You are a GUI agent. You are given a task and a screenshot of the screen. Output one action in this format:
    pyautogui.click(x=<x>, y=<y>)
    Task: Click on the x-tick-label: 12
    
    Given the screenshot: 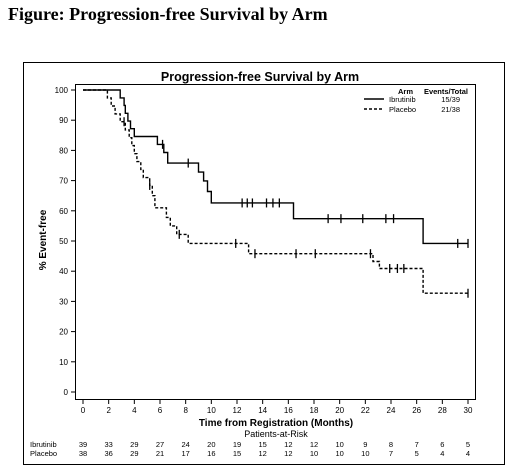 What is the action you would take?
    pyautogui.click(x=237, y=410)
    